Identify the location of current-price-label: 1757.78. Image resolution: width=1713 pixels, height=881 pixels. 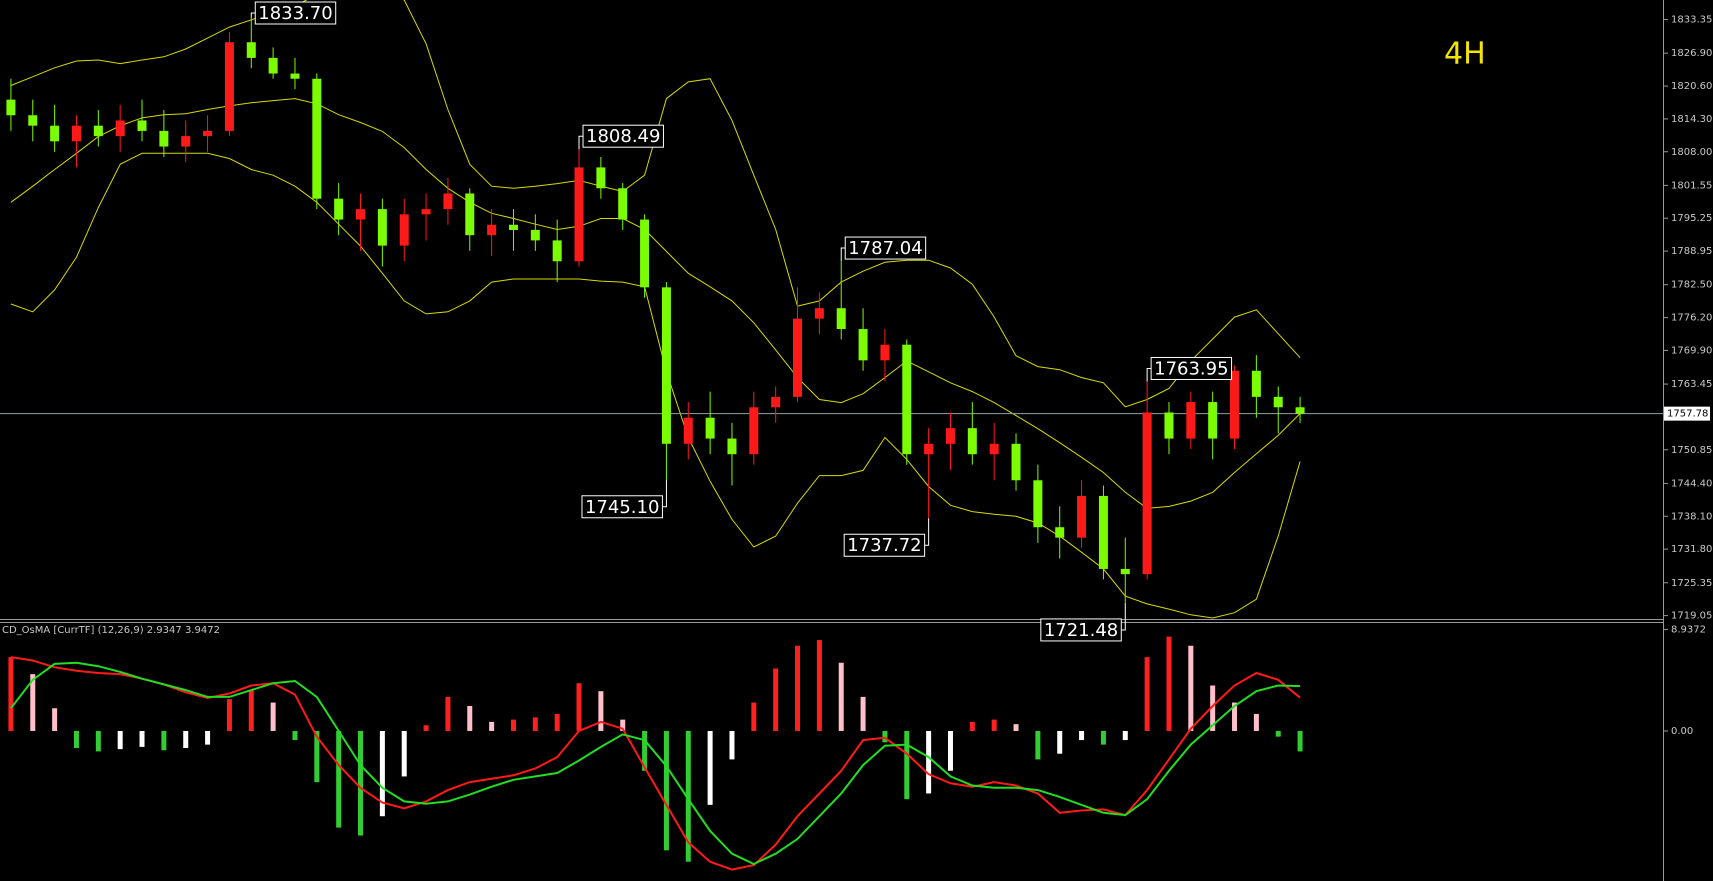
(1687, 414).